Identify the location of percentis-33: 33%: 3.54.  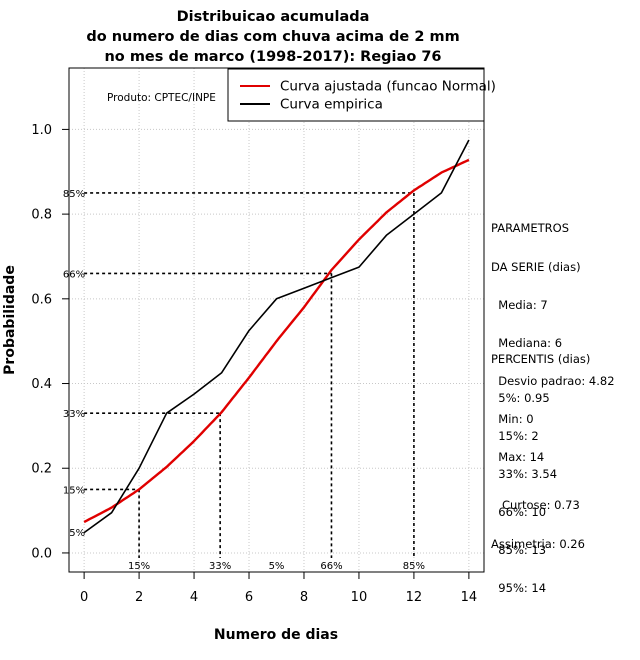
(524, 473).